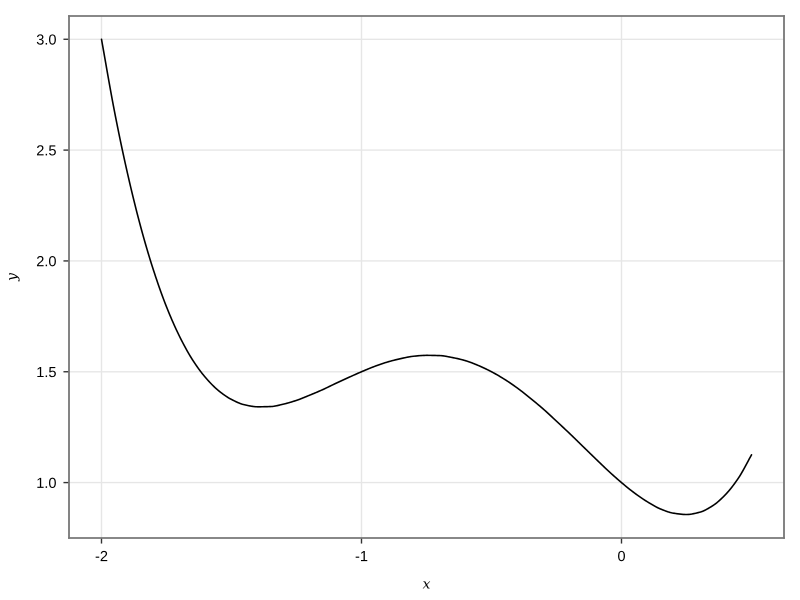 This screenshot has width=800, height=600. I want to click on y-tick-label: 1.0, so click(46, 483).